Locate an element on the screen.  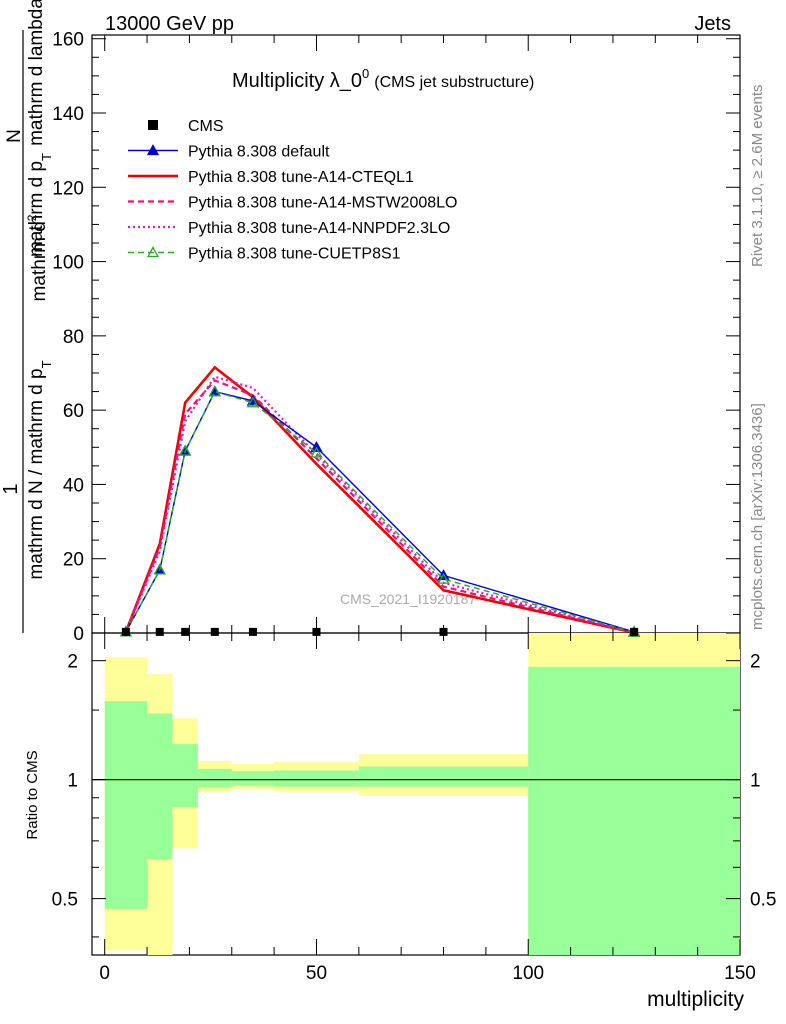
legend-entry-3: Pythia 8.308 tune-A14-MSTW2008LO is located at coordinates (292, 203).